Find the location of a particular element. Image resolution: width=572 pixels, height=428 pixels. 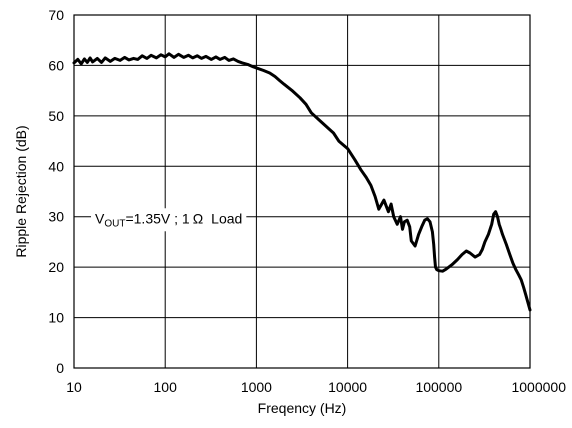

x-tick-label: 10 is located at coordinates (74, 387).